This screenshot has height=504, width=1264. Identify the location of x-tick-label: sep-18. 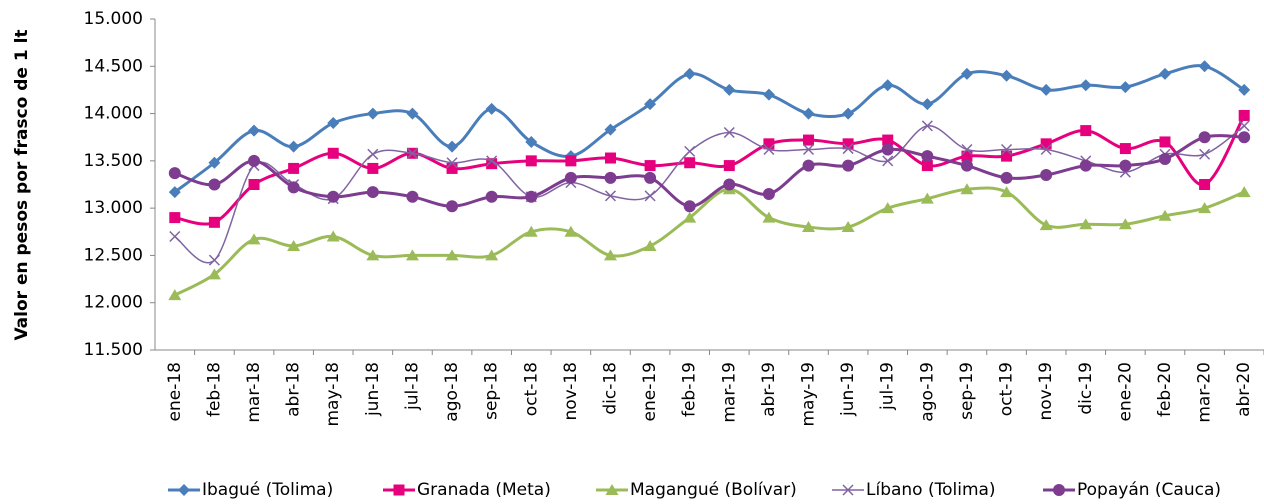
(492, 391).